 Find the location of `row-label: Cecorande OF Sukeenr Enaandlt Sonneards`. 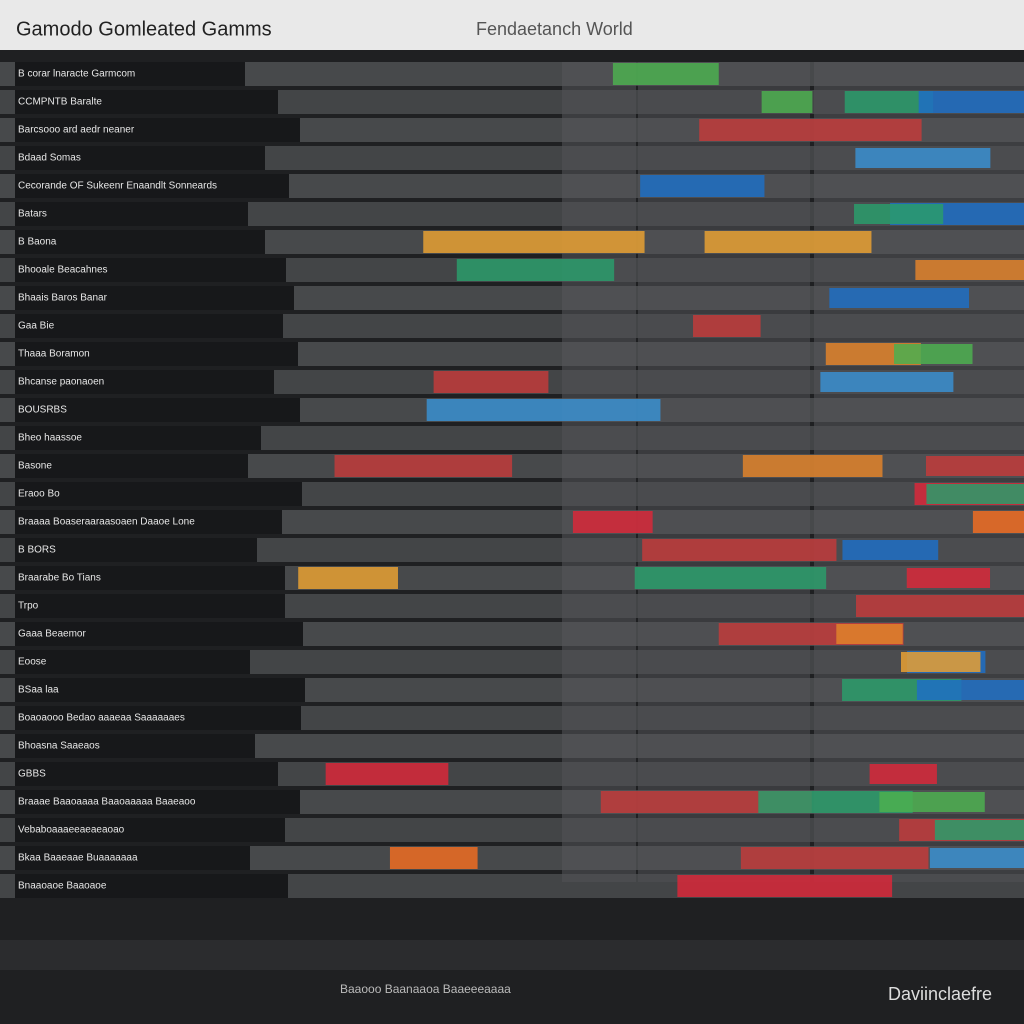

row-label: Cecorande OF Sukeenr Enaandlt Sonneards is located at coordinates (117, 186).